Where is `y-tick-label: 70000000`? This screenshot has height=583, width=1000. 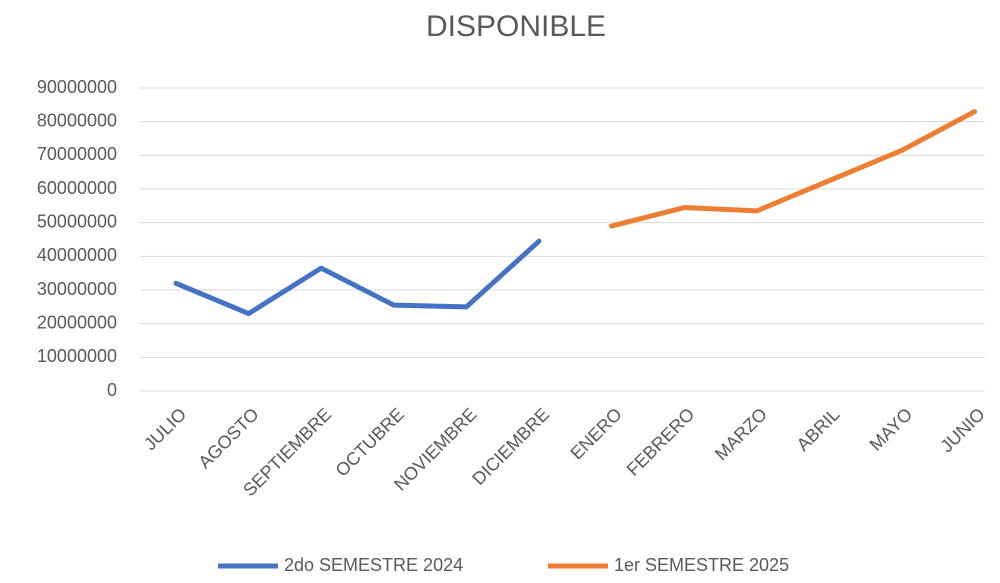 y-tick-label: 70000000 is located at coordinates (77, 154).